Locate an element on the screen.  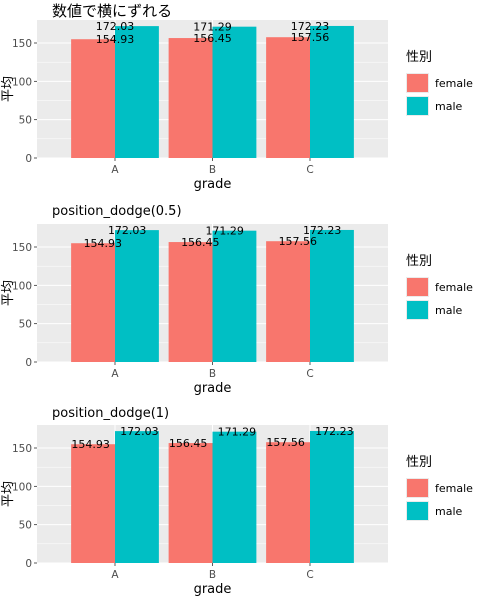
figure-title: 数値で横にずれる is located at coordinates (112, 11).